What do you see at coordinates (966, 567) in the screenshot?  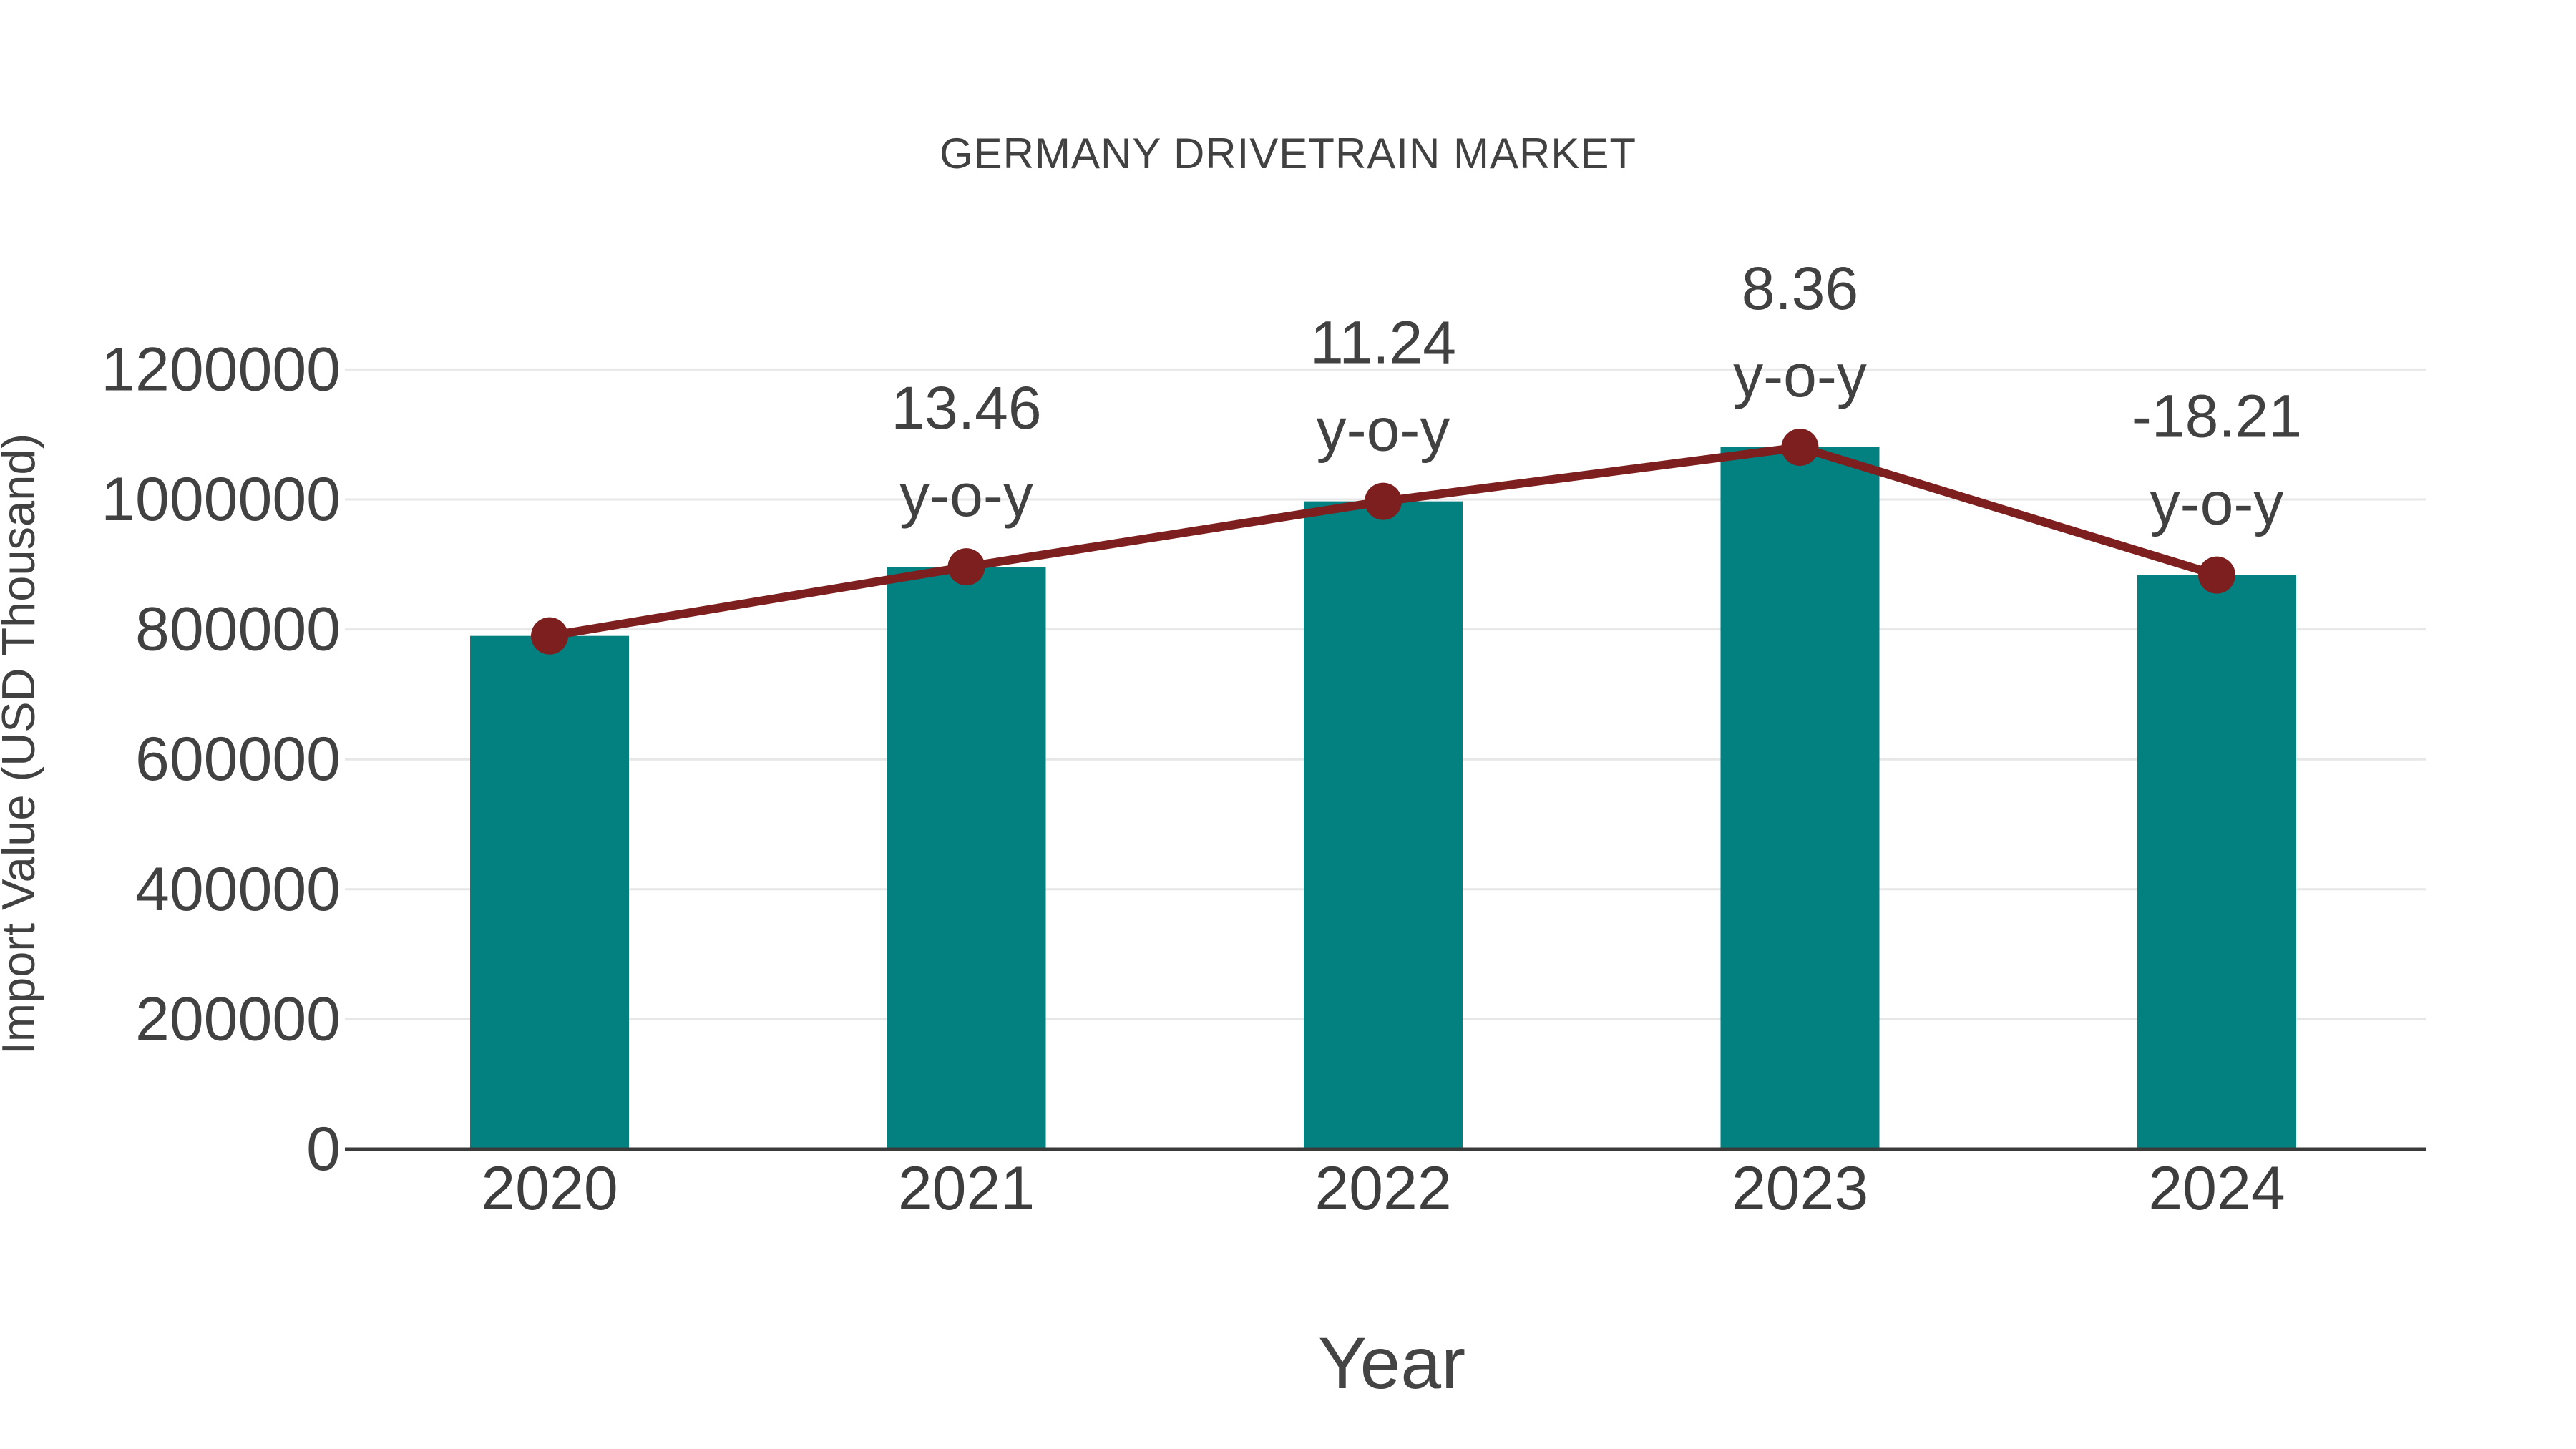 I see `trend-marker-2021` at bounding box center [966, 567].